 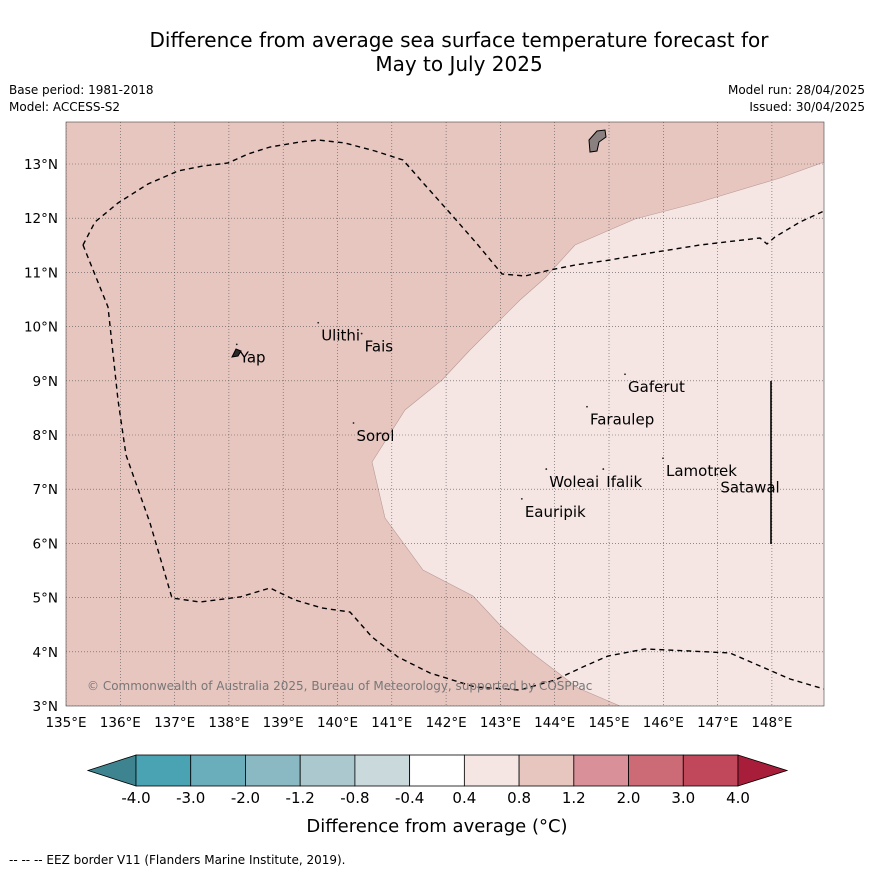 What do you see at coordinates (391, 723) in the screenshot?
I see `lon-tick-label: 141°E` at bounding box center [391, 723].